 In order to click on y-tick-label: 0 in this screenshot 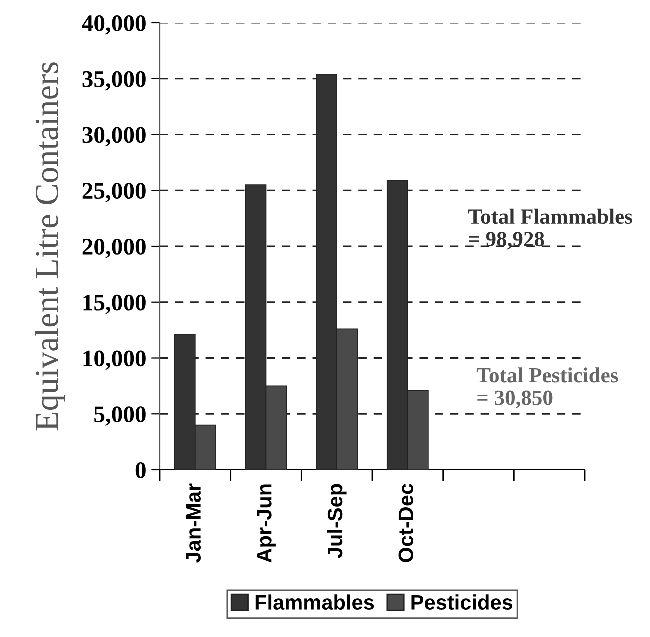, I will do `click(141, 470)`.